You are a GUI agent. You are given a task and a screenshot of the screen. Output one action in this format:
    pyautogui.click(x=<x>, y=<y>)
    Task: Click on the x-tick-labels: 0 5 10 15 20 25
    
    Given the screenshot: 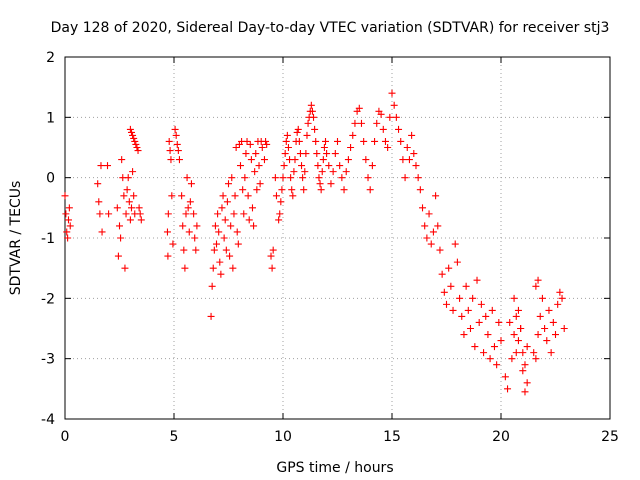 What is the action you would take?
    pyautogui.click(x=340, y=437)
    